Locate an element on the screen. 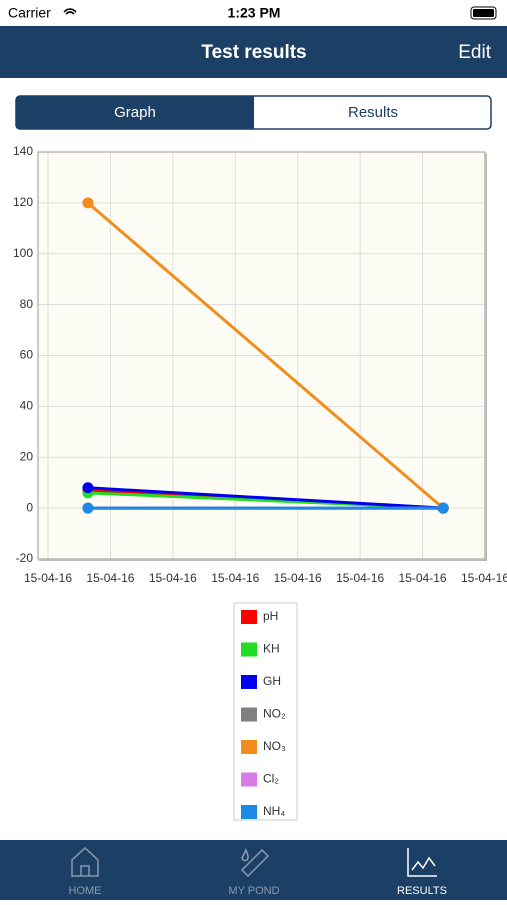  battery is located at coordinates (483, 13).